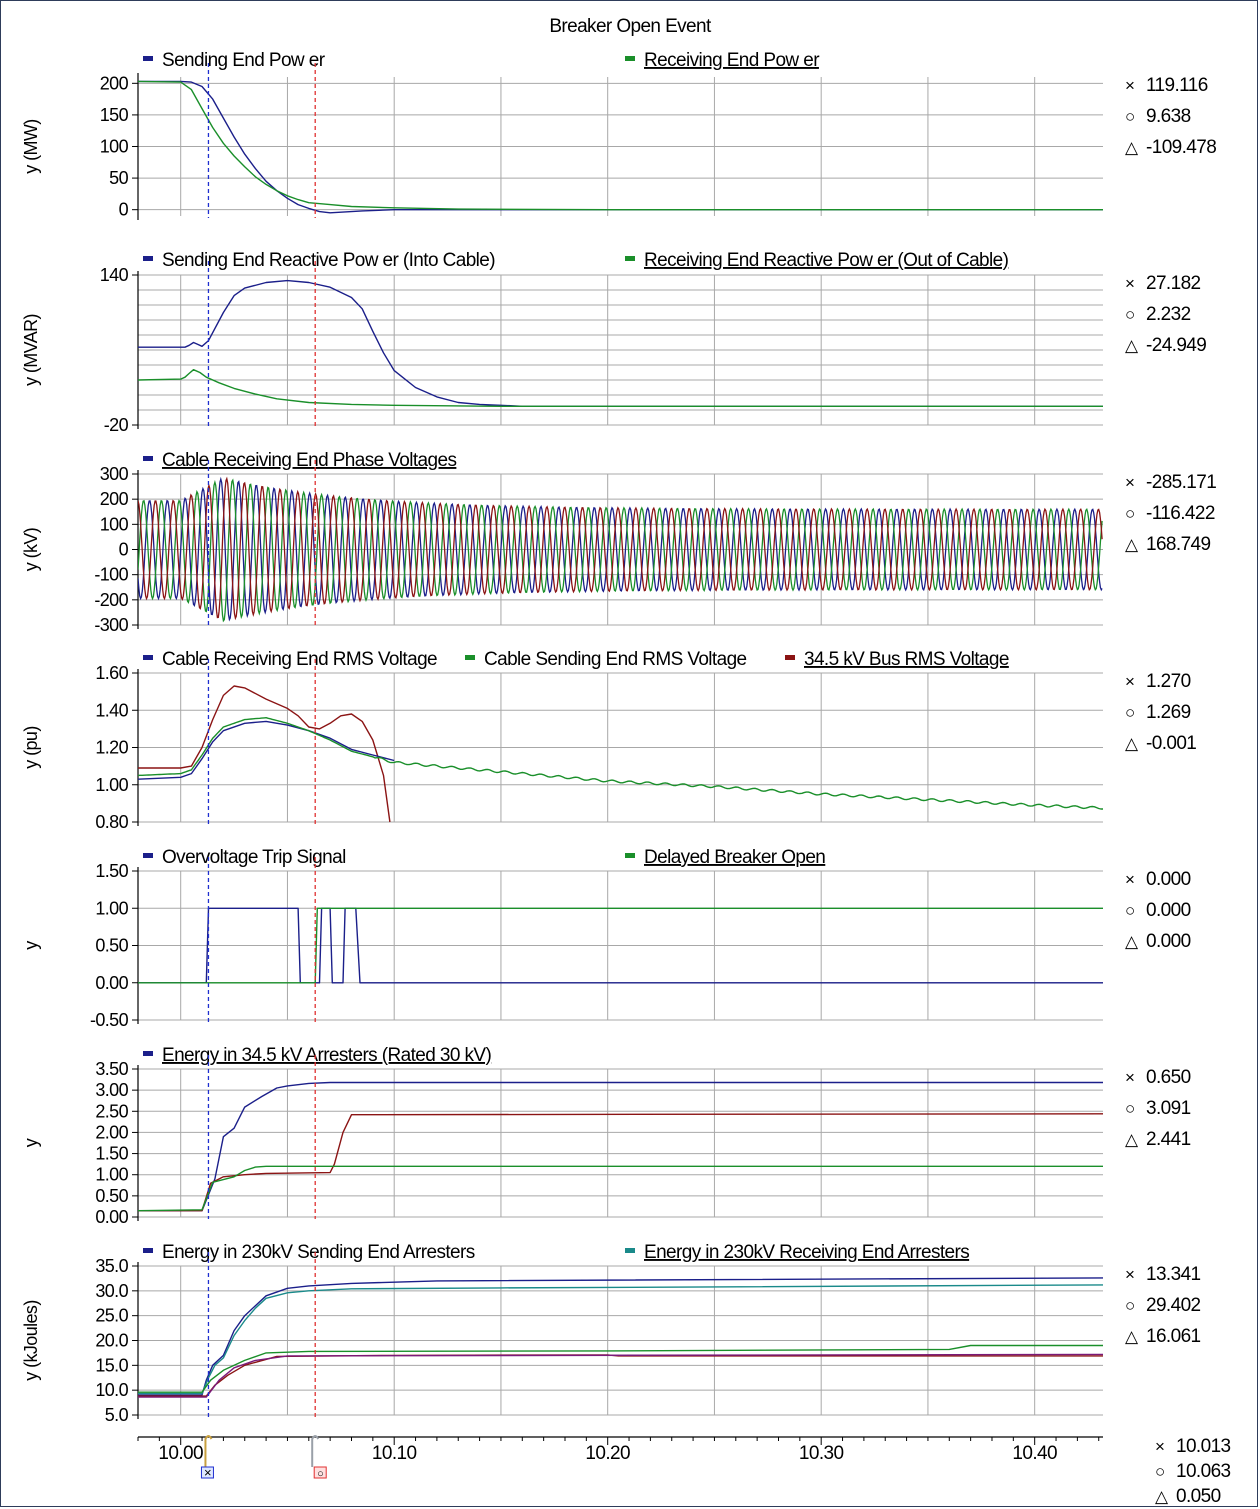  I want to click on legend-label: Overvoltage Trip Signal, so click(254, 857).